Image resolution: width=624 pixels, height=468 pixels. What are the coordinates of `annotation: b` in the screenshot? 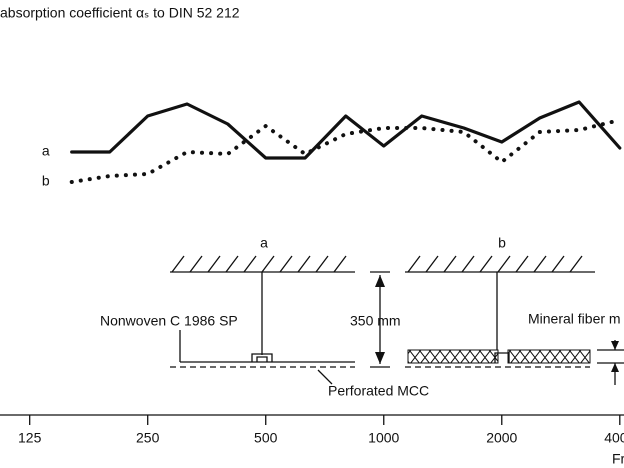 It's located at (502, 243).